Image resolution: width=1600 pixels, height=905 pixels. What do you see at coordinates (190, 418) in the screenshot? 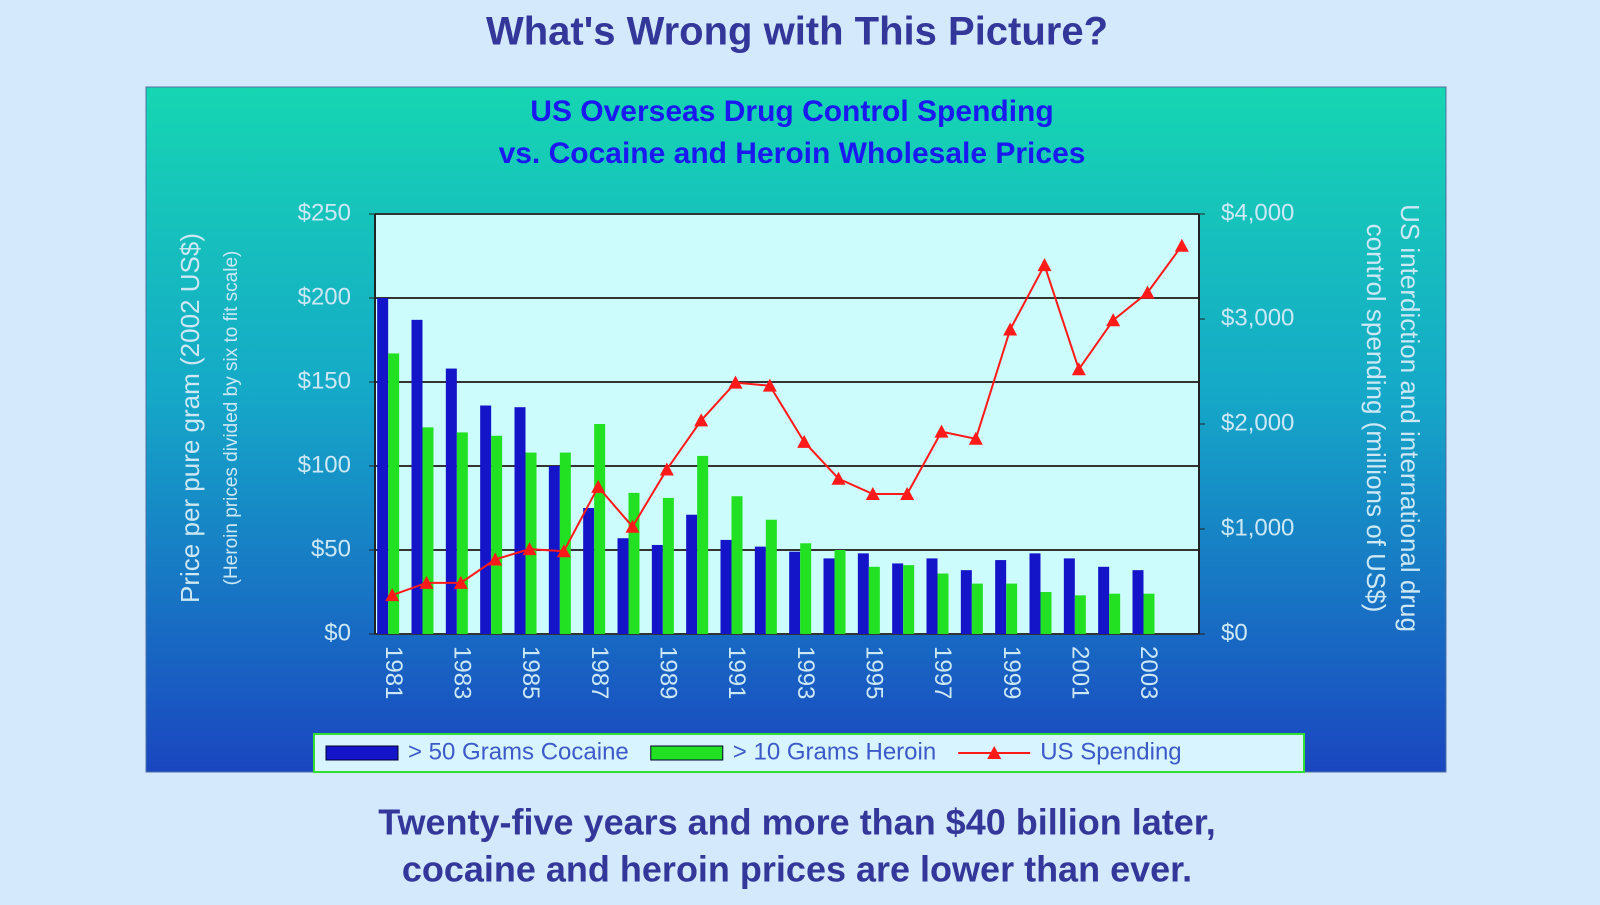
I see `y-axis-label: Price per pure gram (2002 US$)` at bounding box center [190, 418].